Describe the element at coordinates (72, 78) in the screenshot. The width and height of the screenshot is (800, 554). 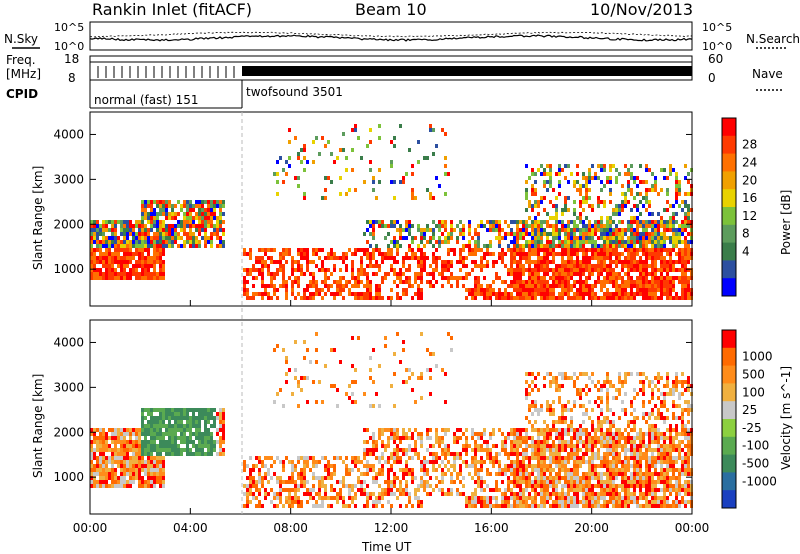
I see `freq-left-tick-bottom: 8` at that location.